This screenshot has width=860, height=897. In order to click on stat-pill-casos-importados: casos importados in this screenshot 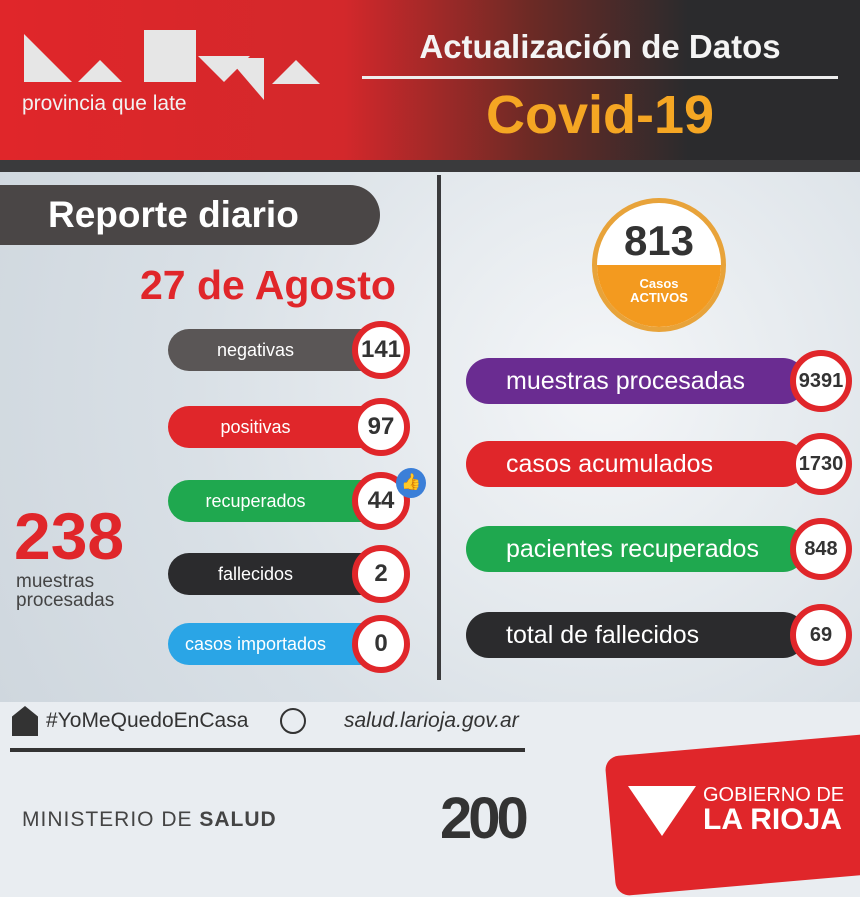, I will do `click(275, 644)`.